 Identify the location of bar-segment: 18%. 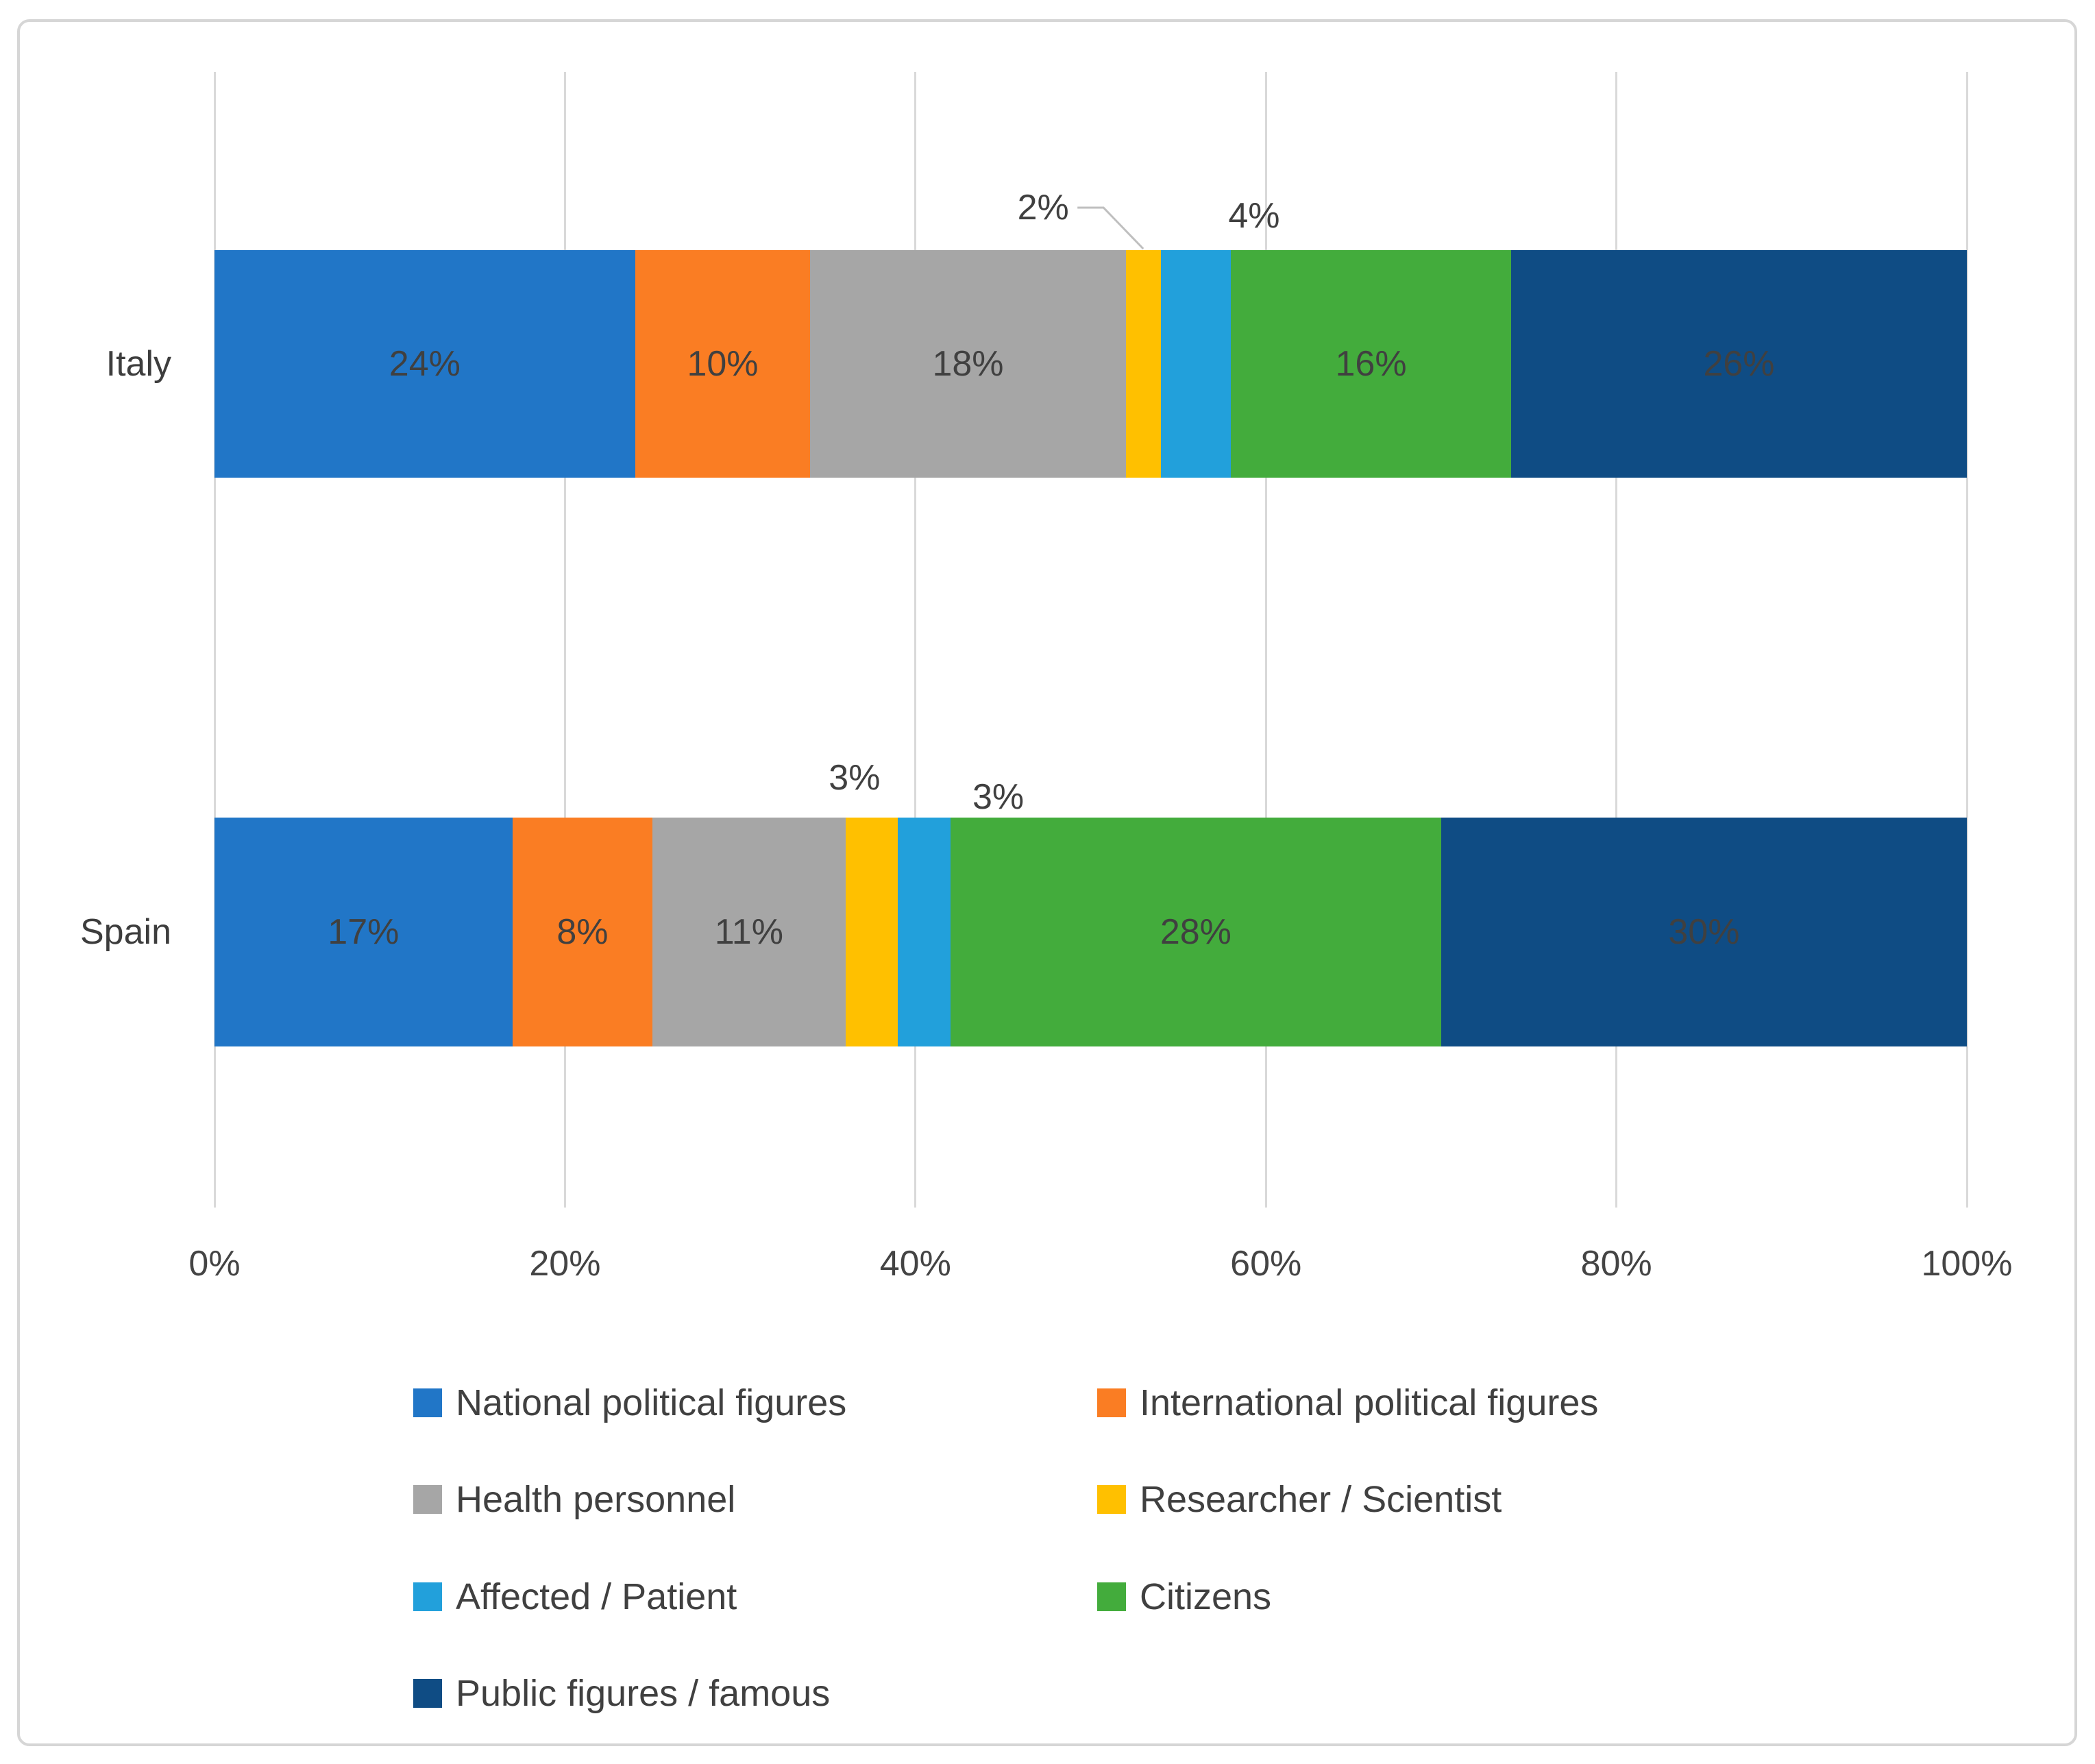
(968, 364).